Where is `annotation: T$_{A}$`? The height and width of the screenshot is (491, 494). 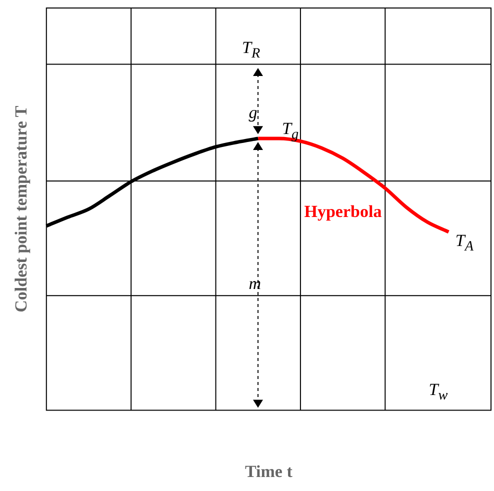 annotation: T$_{A}$ is located at coordinates (464, 243).